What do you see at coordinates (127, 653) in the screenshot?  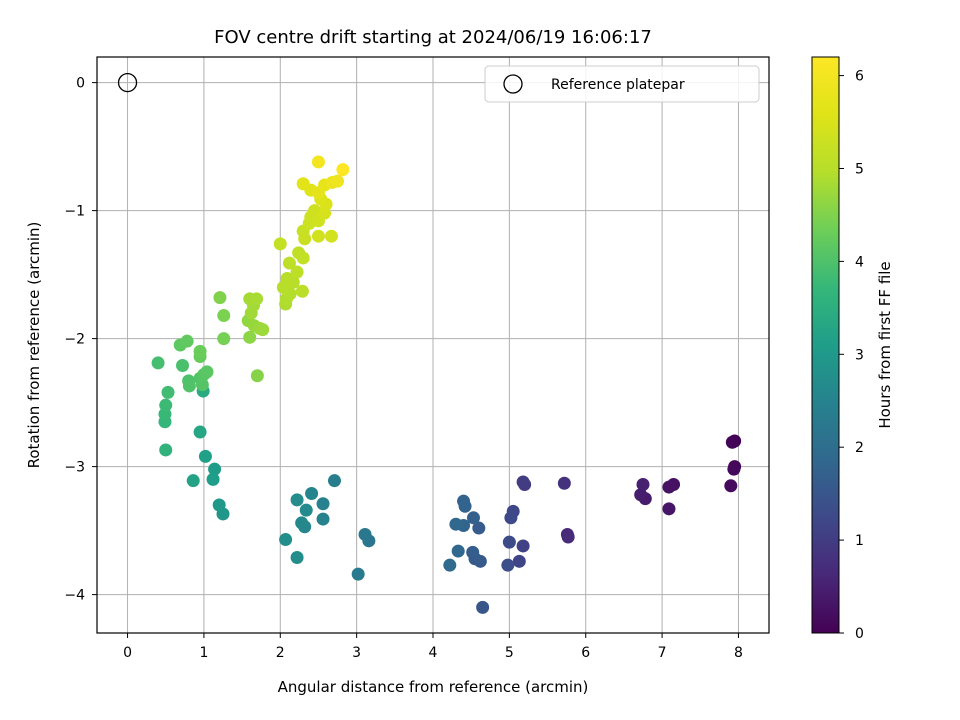 I see `x-tick-label: 0` at bounding box center [127, 653].